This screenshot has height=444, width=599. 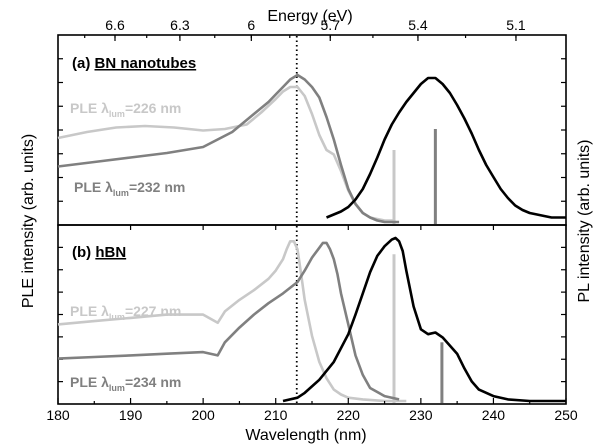 I want to click on top-axis-title: Energy (eV), so click(x=309, y=16).